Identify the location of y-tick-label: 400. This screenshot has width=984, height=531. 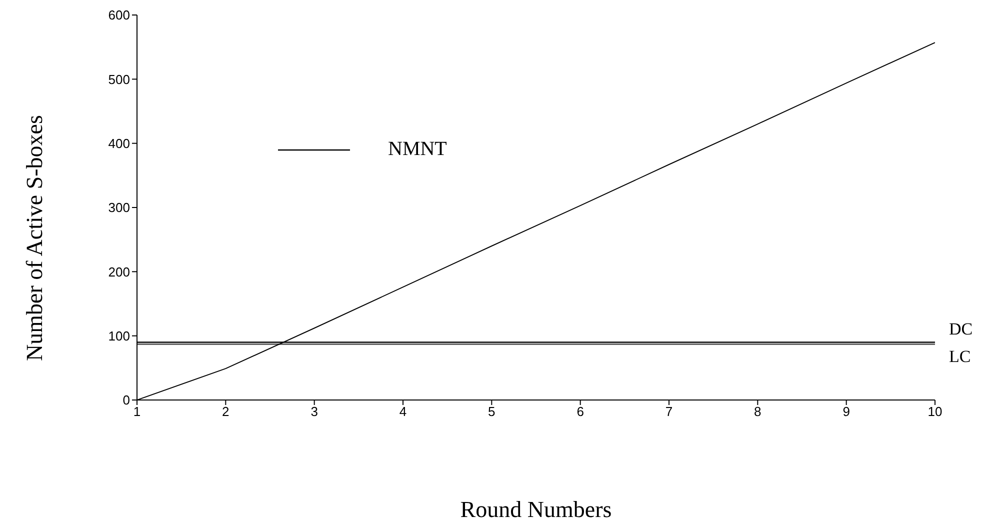
(119, 143).